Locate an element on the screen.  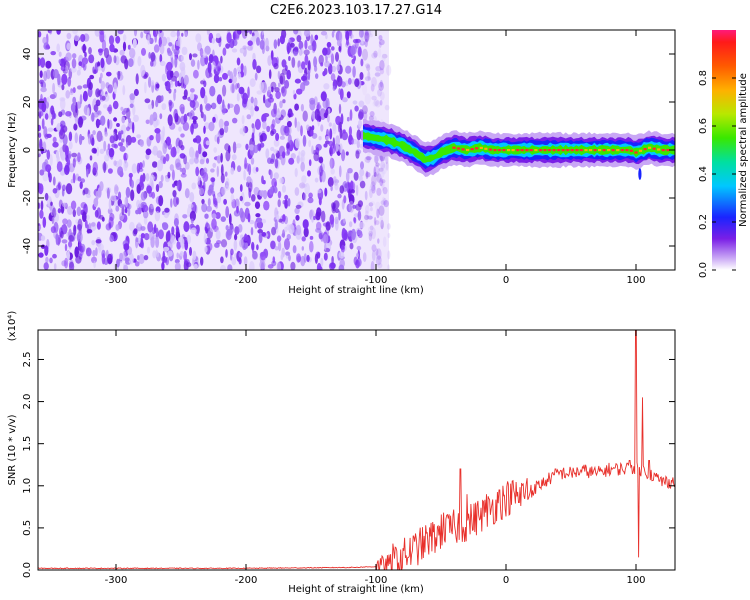
x-tick-label: -100 is located at coordinates (376, 580).